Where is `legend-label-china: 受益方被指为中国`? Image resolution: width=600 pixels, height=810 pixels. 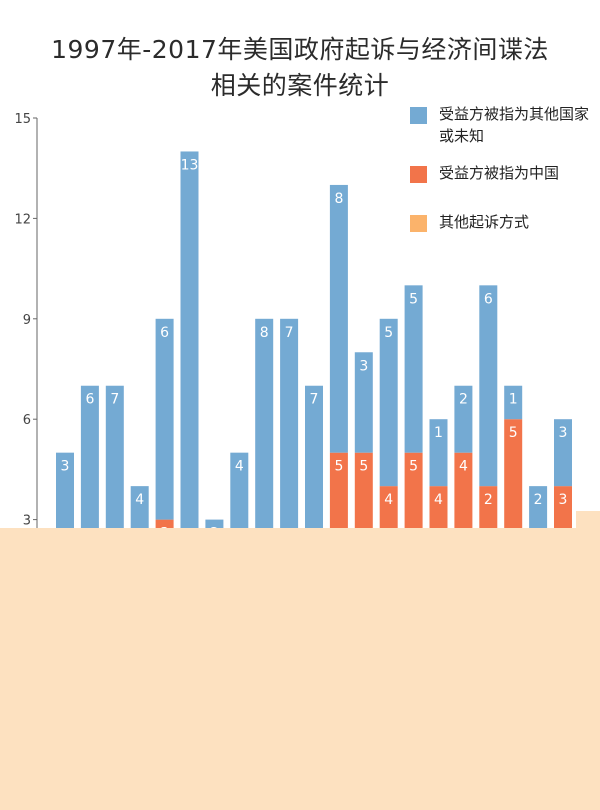
legend-label-china: 受益方被指为中国 is located at coordinates (499, 173).